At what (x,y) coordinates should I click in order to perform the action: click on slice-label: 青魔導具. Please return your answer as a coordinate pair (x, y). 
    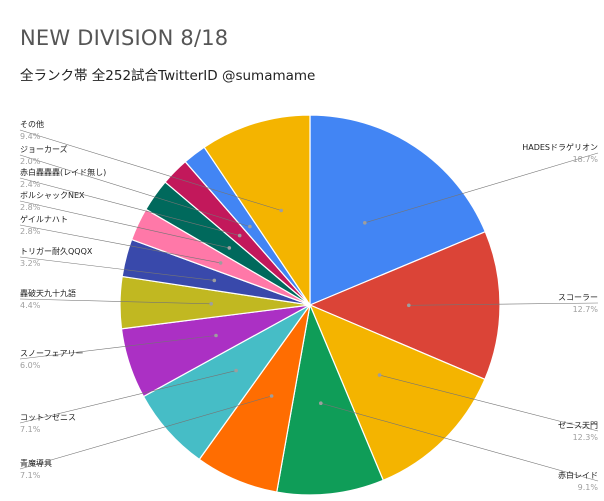
    Looking at the image, I should click on (36, 463).